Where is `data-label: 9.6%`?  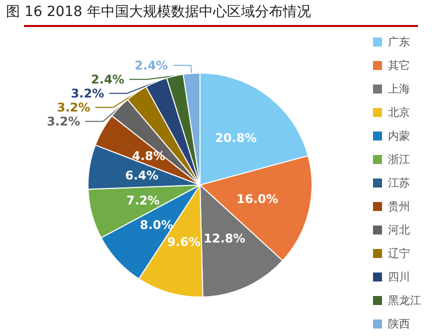
data-label: 9.6% is located at coordinates (184, 241).